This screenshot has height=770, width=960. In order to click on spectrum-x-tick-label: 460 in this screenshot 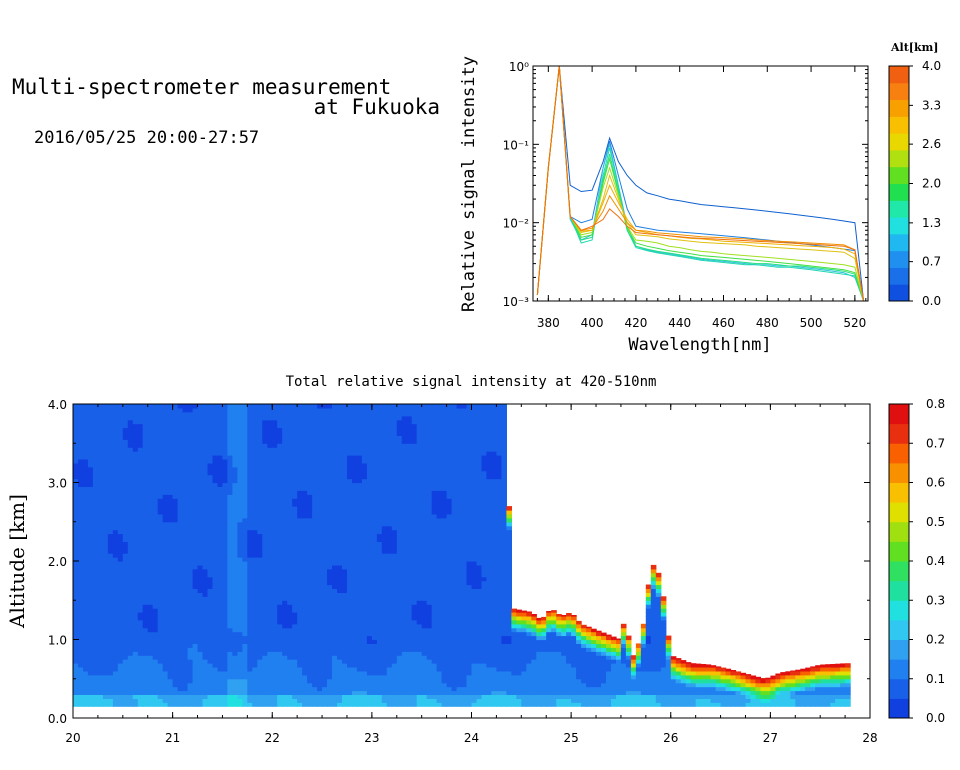, I will do `click(723, 323)`.